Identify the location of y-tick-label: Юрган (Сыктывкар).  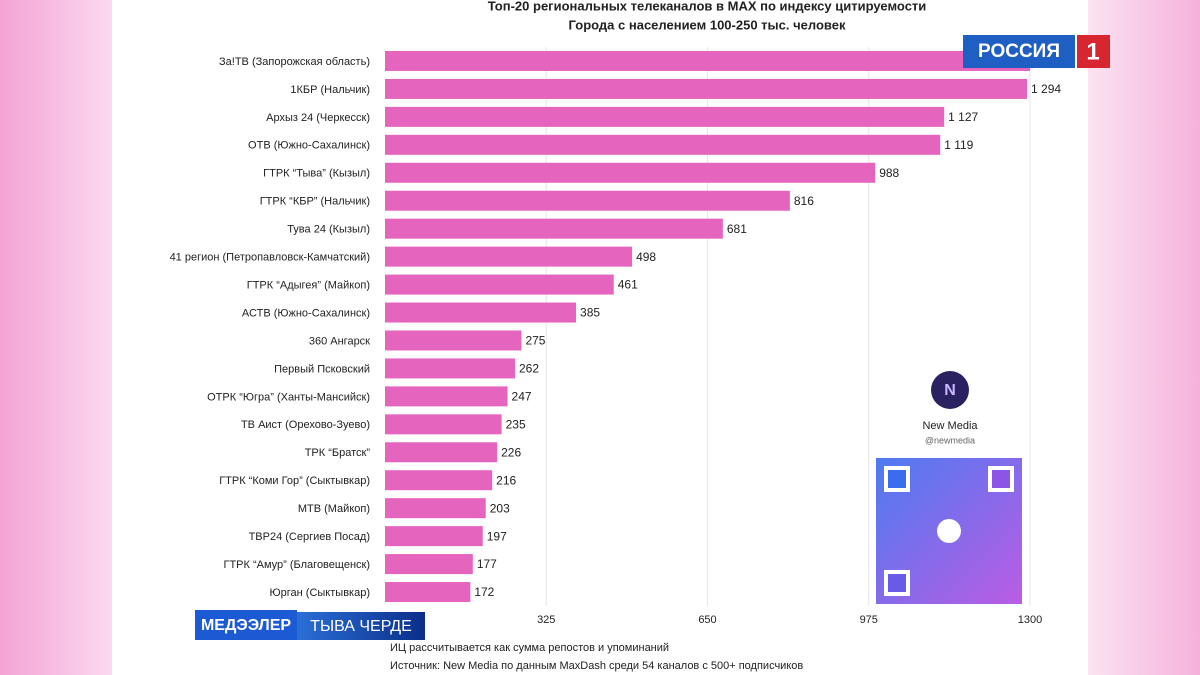
(320, 593).